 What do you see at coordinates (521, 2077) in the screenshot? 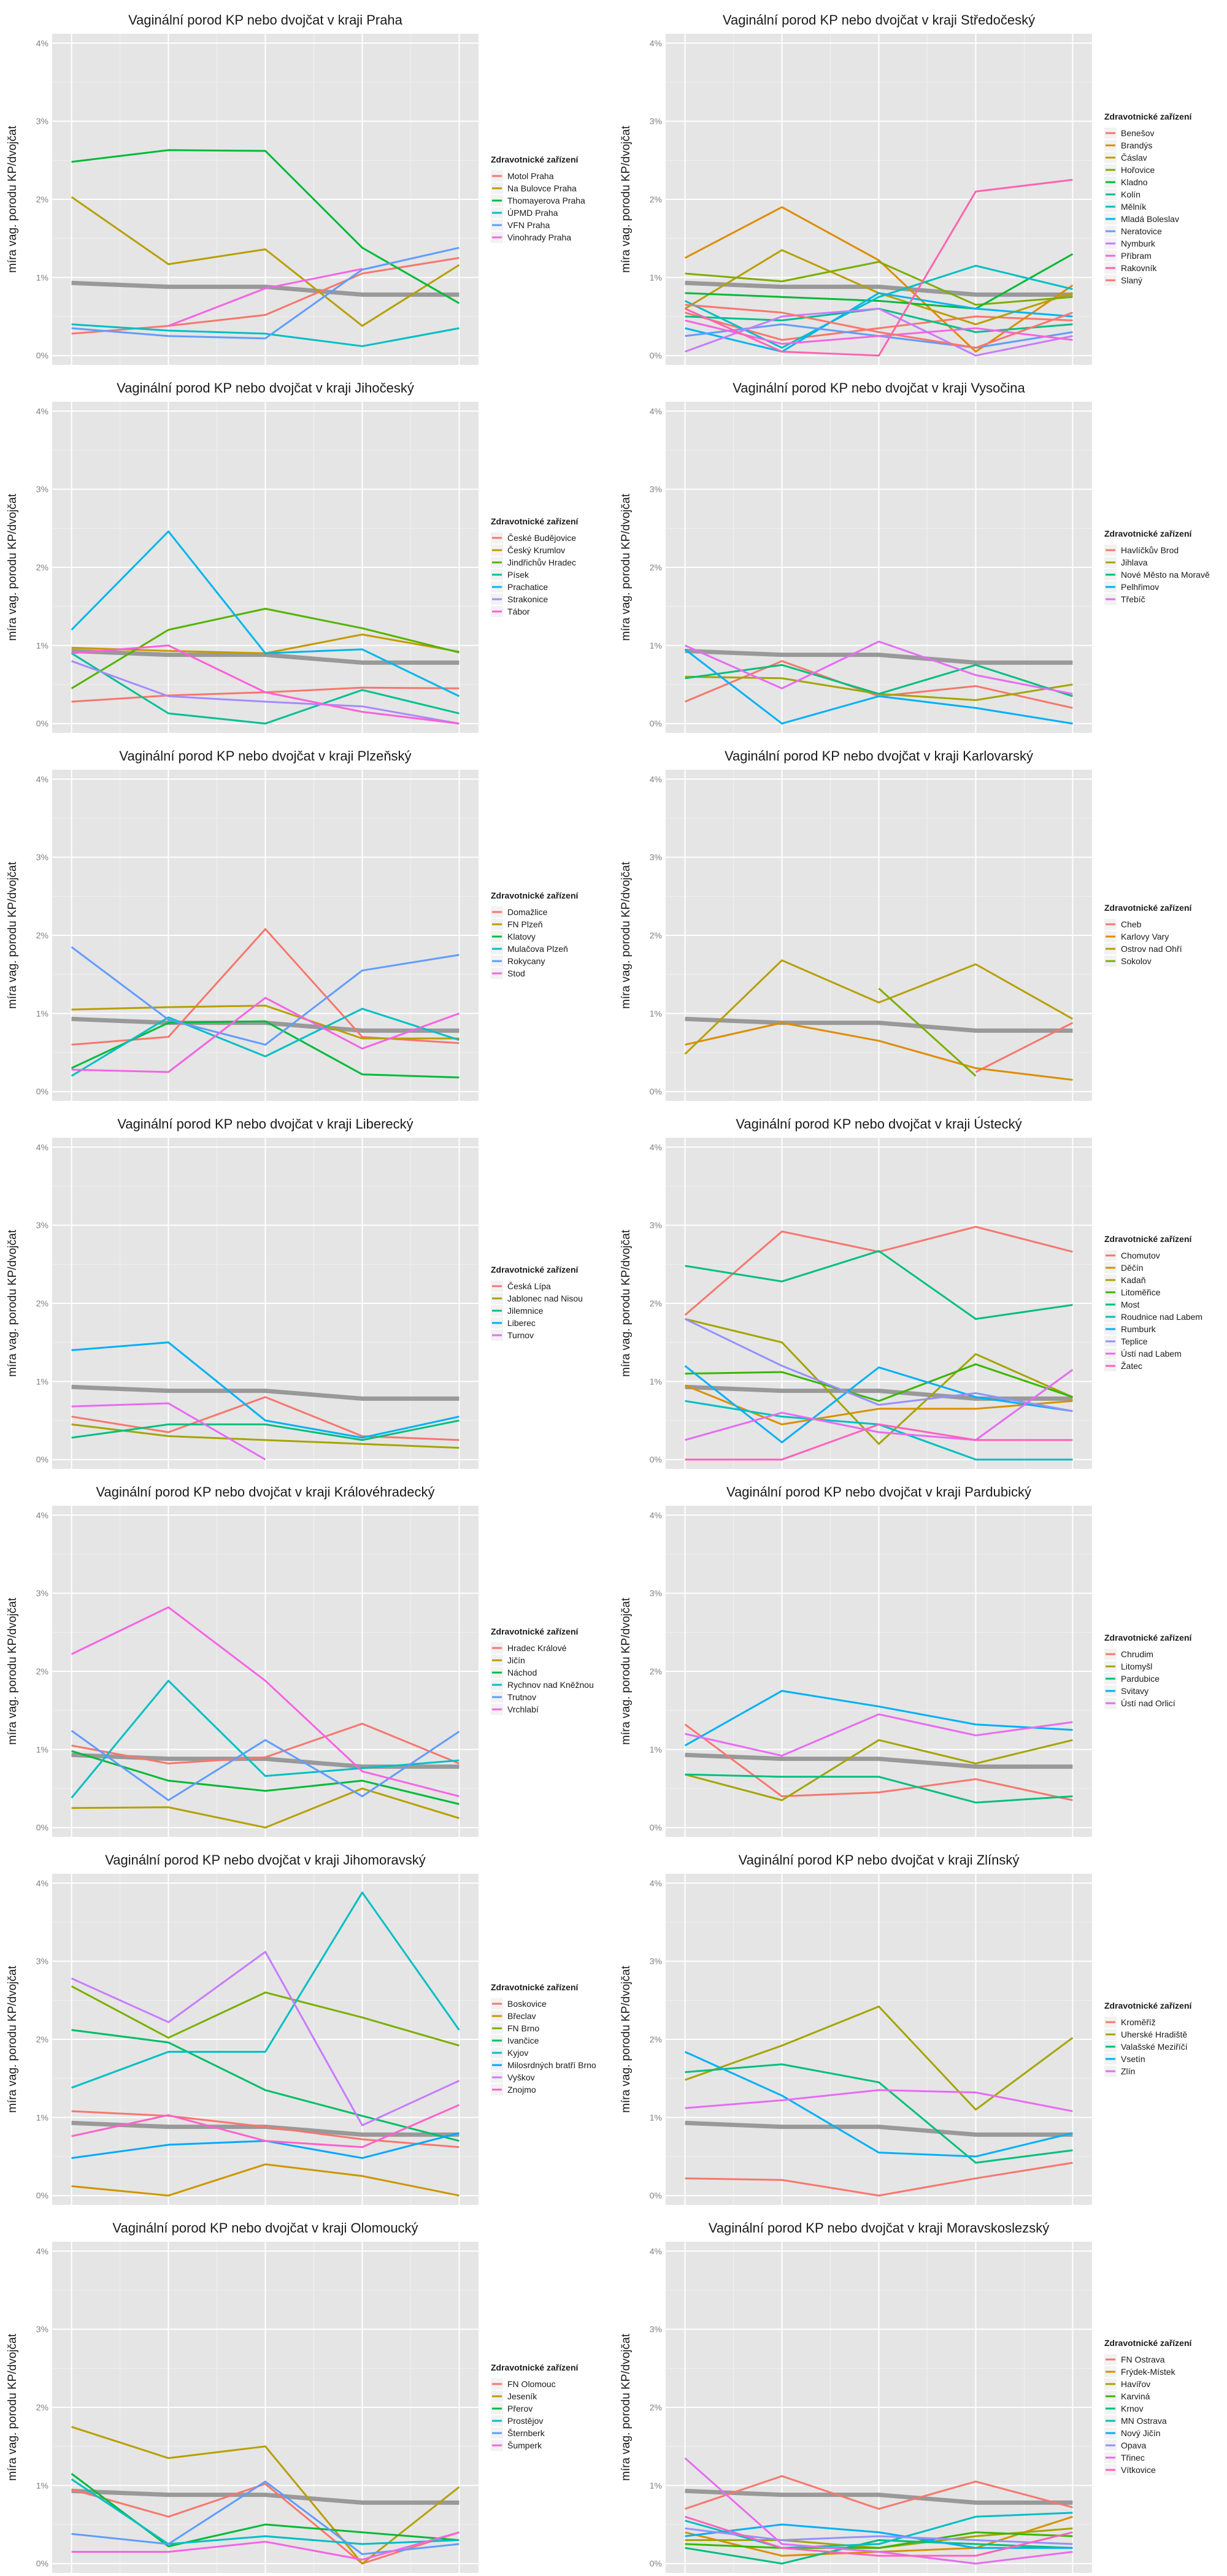
I see `legend-item-label: Vyškov` at bounding box center [521, 2077].